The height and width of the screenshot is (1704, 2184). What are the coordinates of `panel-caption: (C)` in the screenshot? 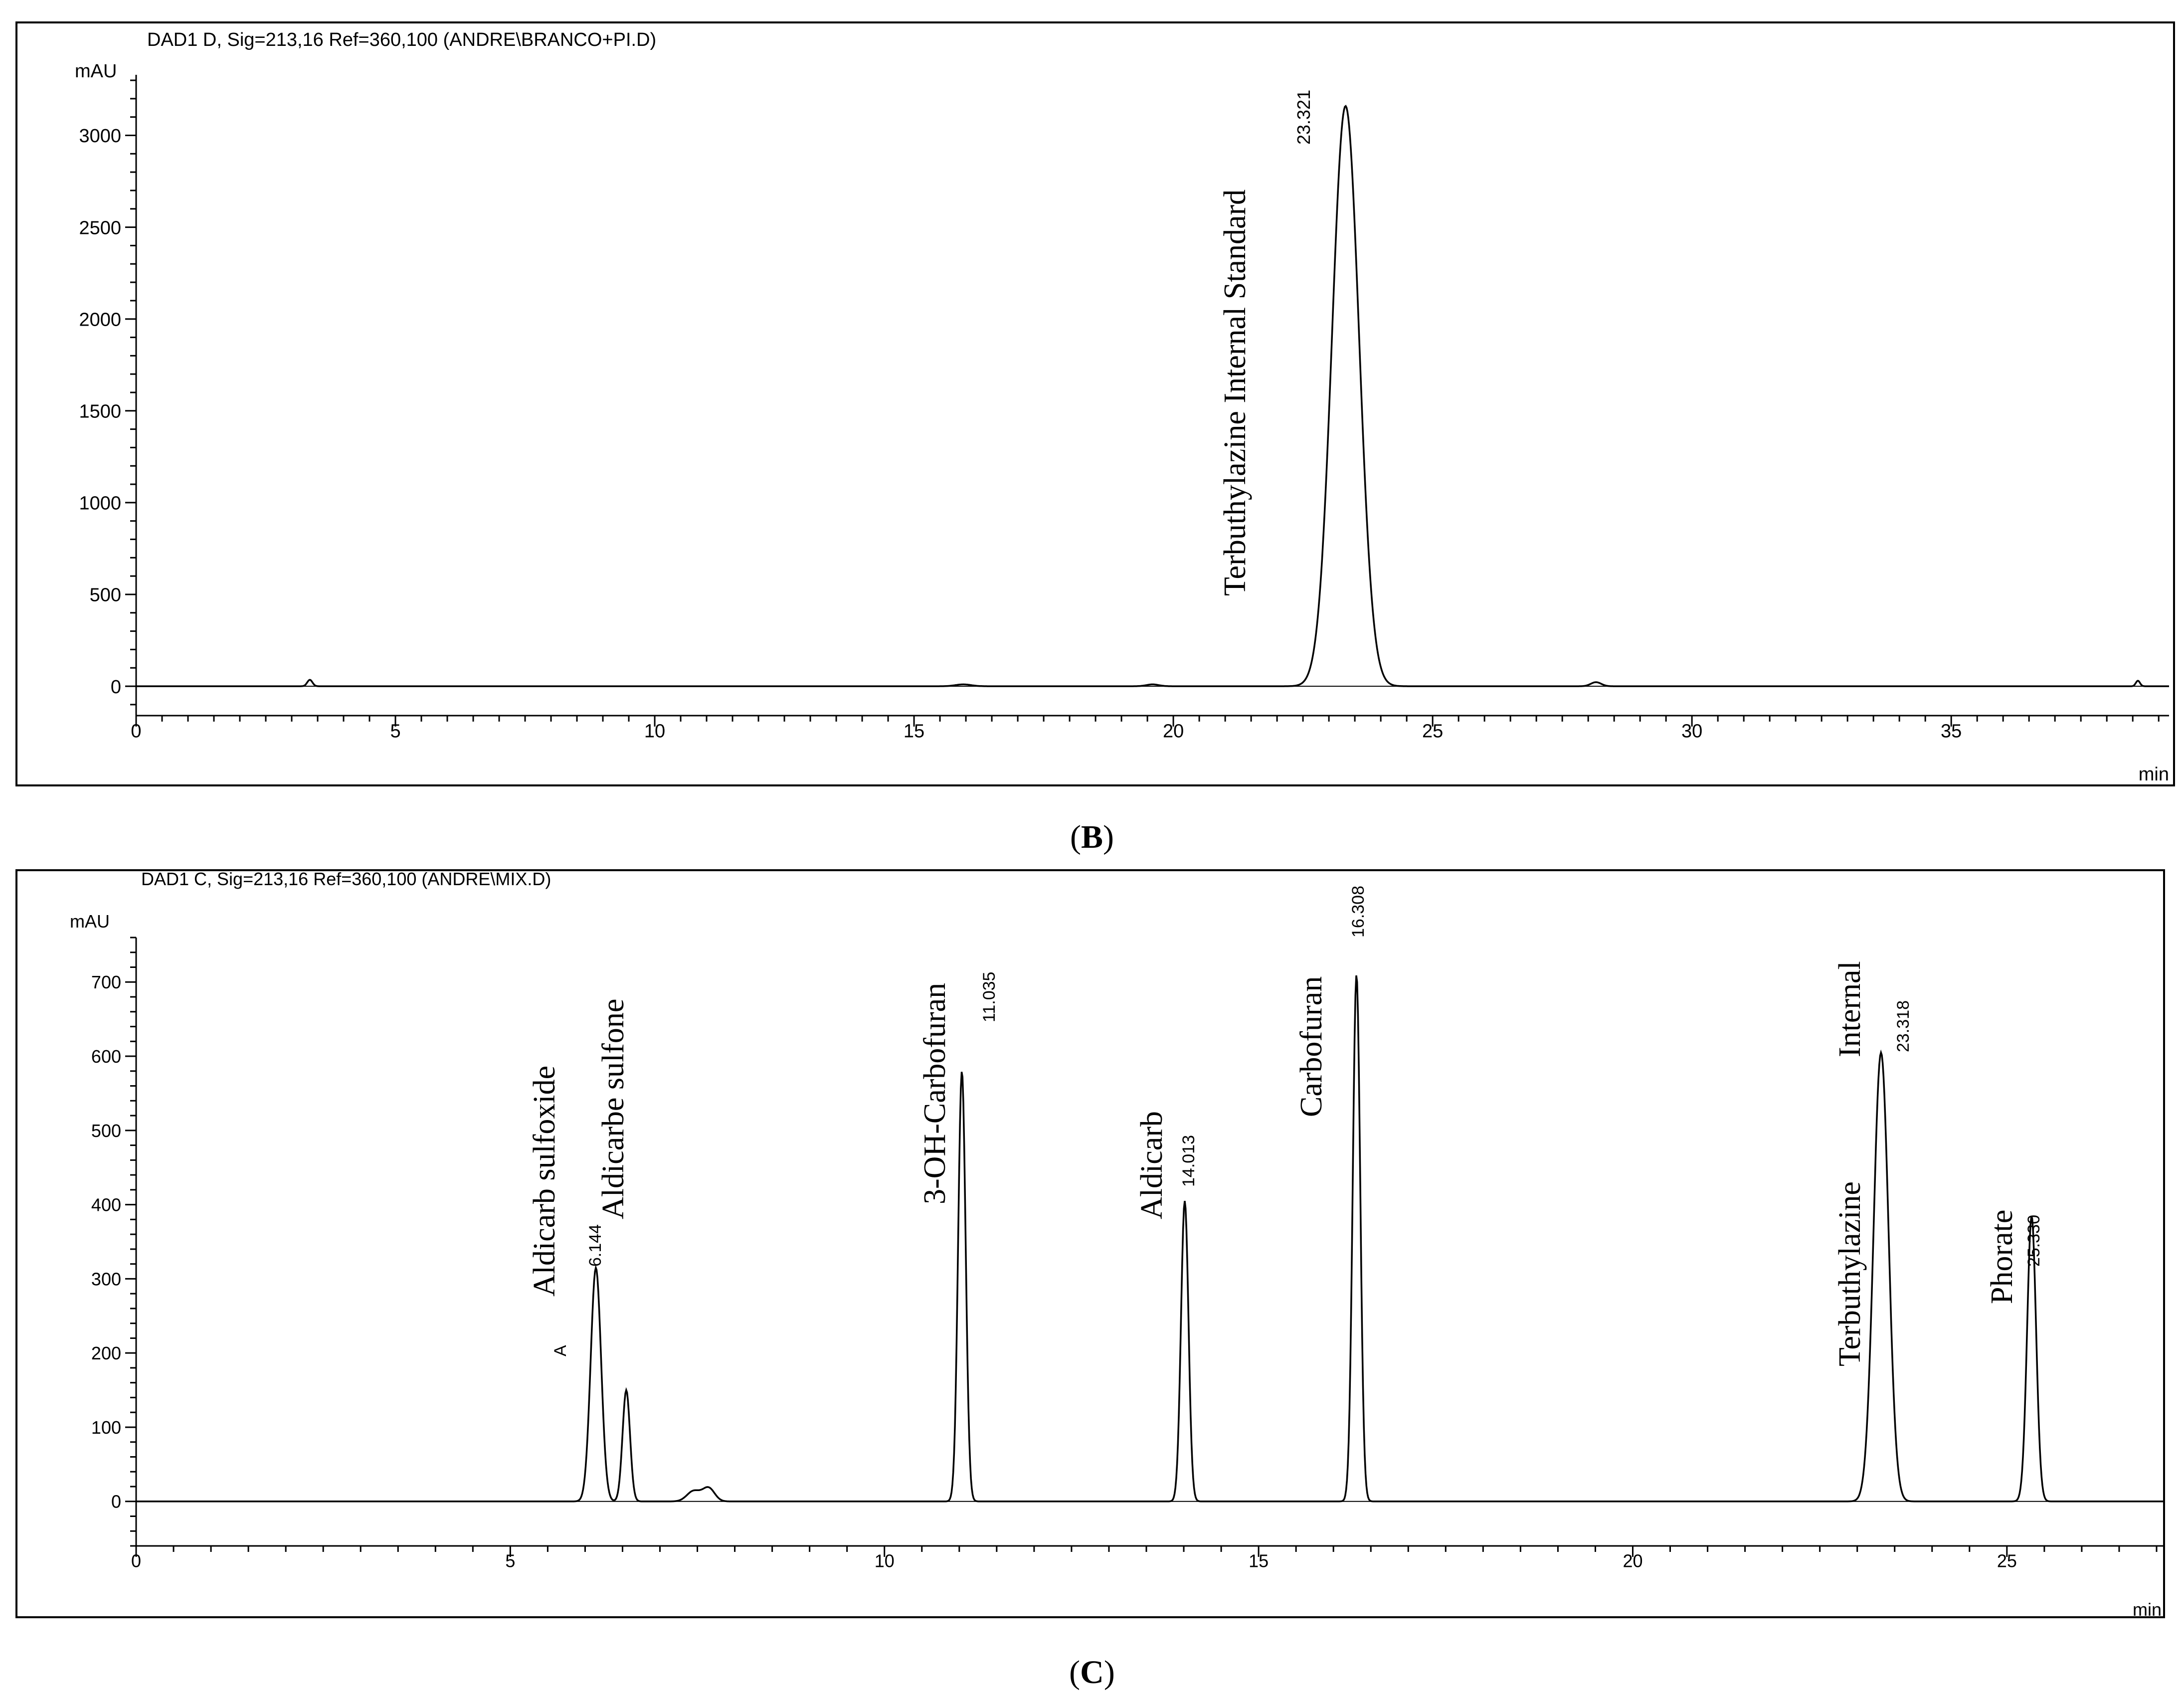 It's located at (1092, 1672).